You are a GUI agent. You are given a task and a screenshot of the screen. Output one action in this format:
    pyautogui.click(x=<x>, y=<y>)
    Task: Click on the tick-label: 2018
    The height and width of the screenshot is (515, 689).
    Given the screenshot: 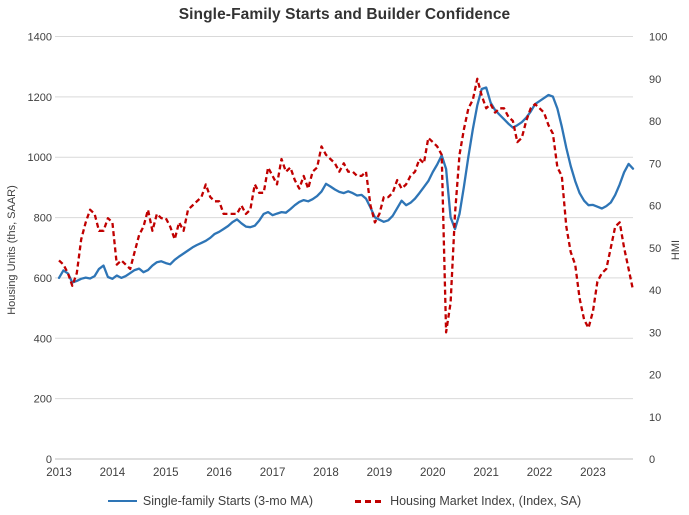 What is the action you would take?
    pyautogui.click(x=326, y=473)
    